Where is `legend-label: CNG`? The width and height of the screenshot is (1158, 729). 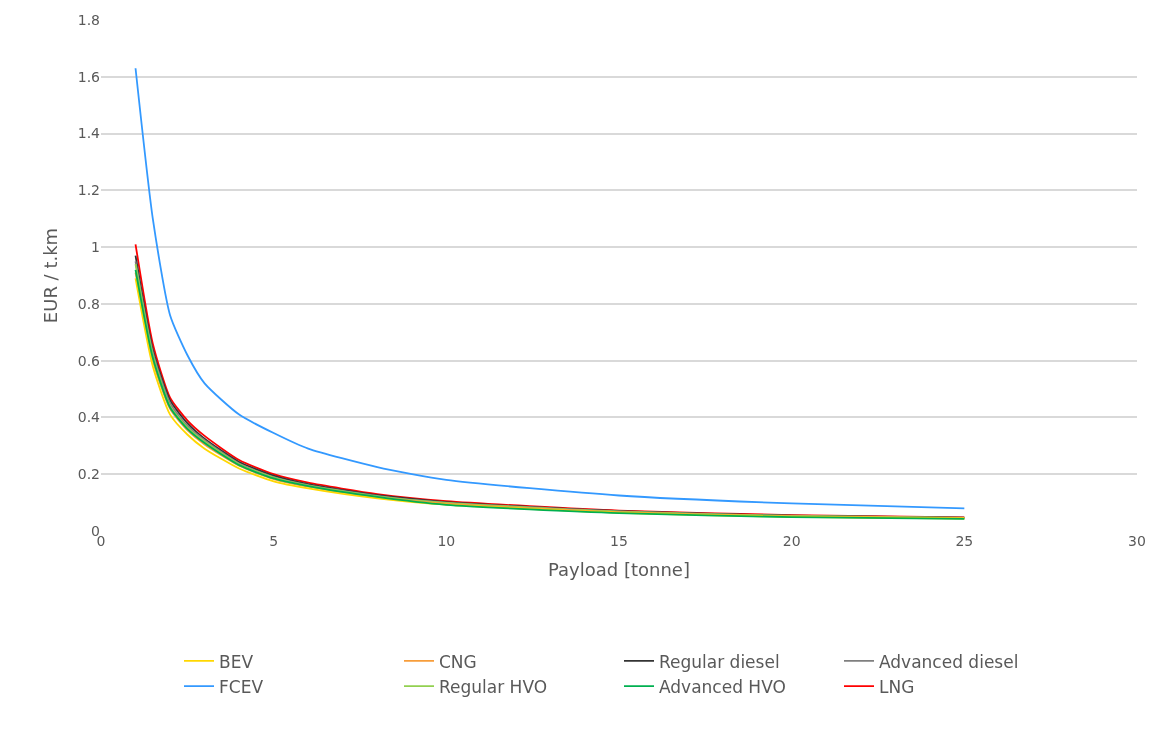 legend-label: CNG is located at coordinates (458, 661).